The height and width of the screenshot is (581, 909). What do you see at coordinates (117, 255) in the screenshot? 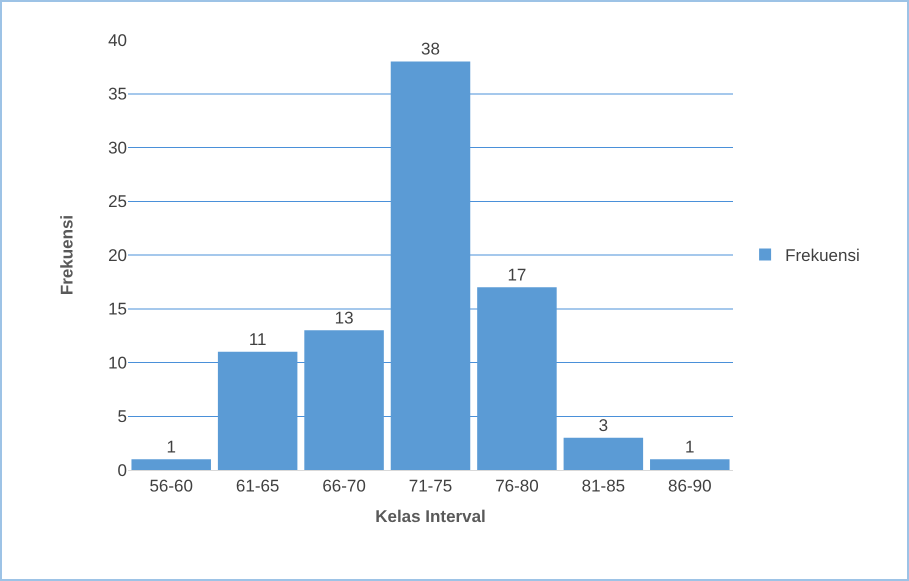
I see `y-tick-label: 20` at bounding box center [117, 255].